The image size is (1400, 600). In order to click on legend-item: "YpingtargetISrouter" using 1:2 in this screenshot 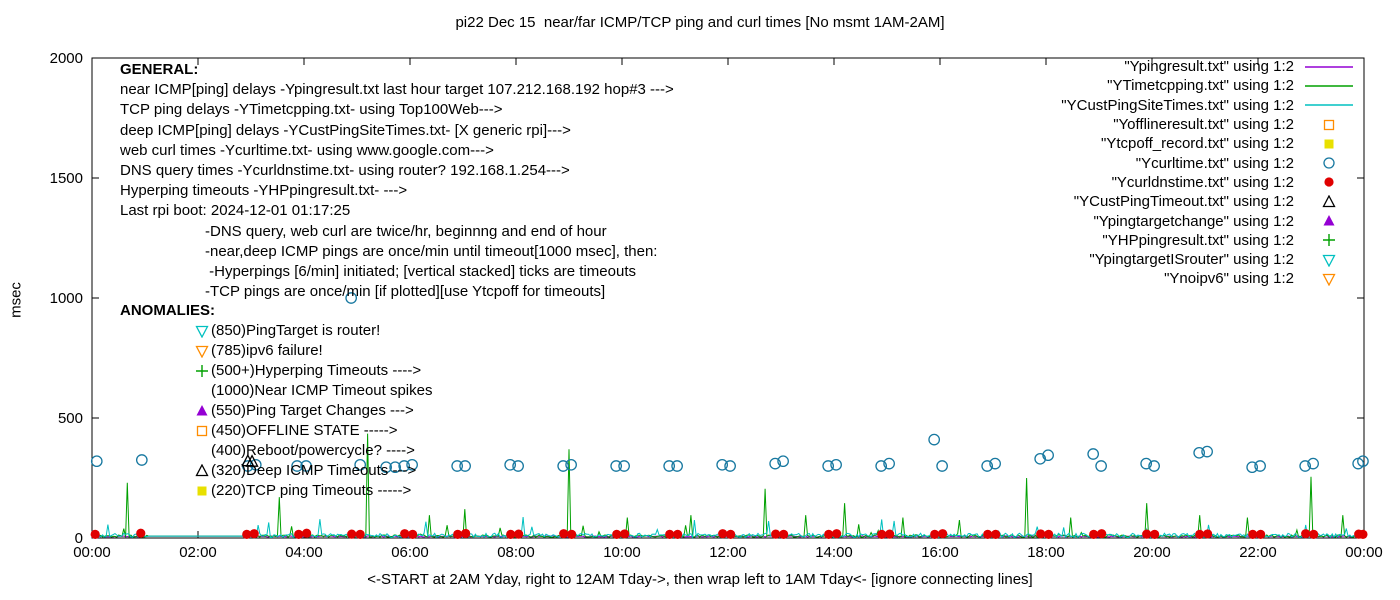, I will do `click(1209, 259)`.